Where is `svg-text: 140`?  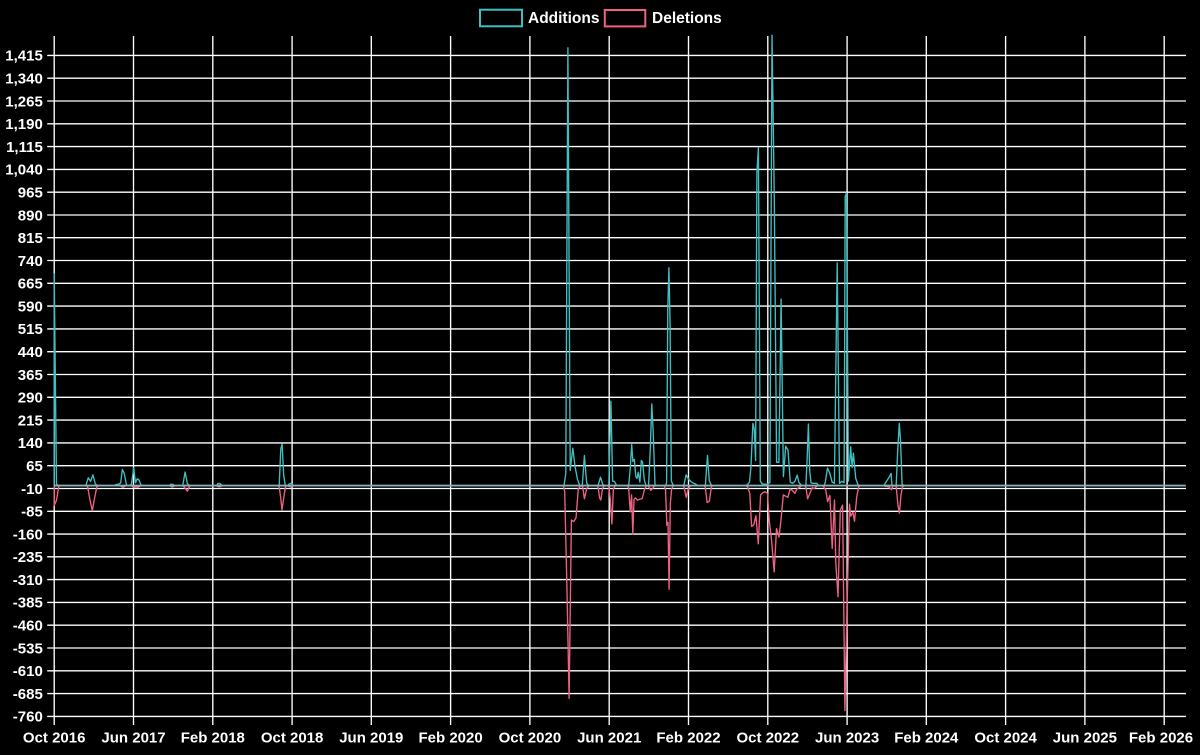 svg-text: 140 is located at coordinates (30, 443).